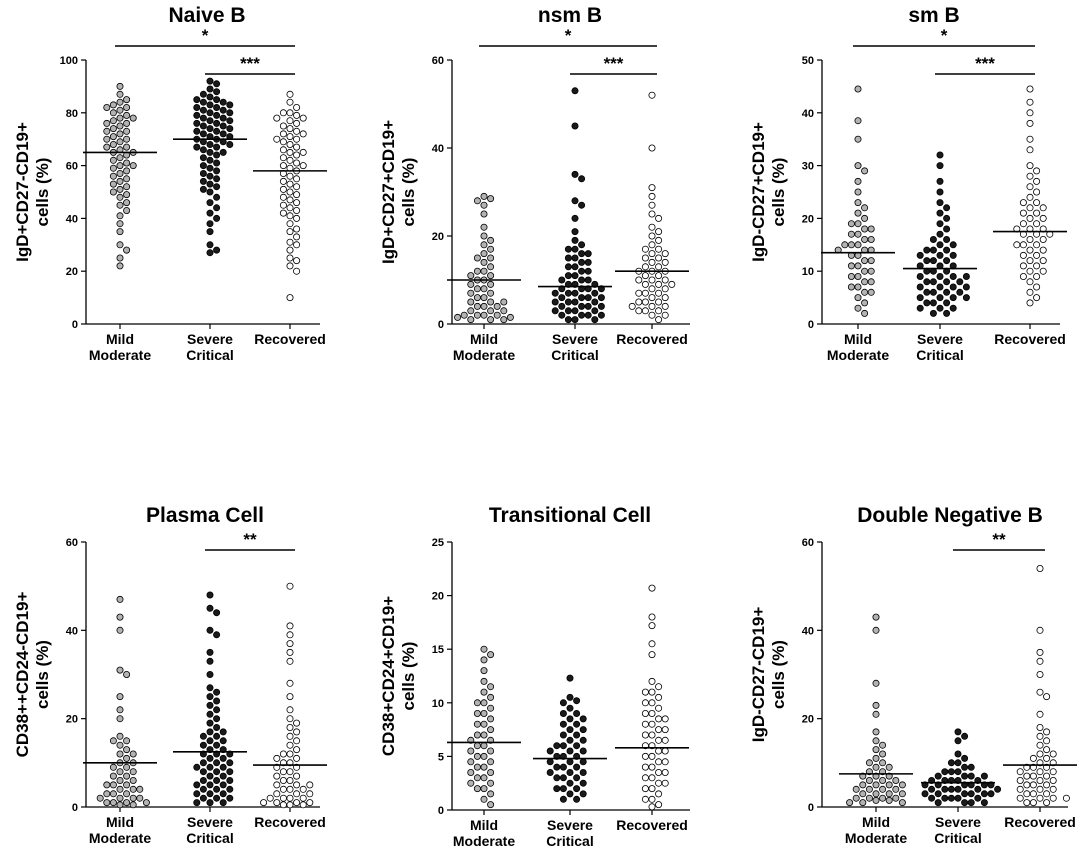 The height and width of the screenshot is (854, 1084). Describe the element at coordinates (574, 355) in the screenshot. I see `x-category-label: Critical` at that location.